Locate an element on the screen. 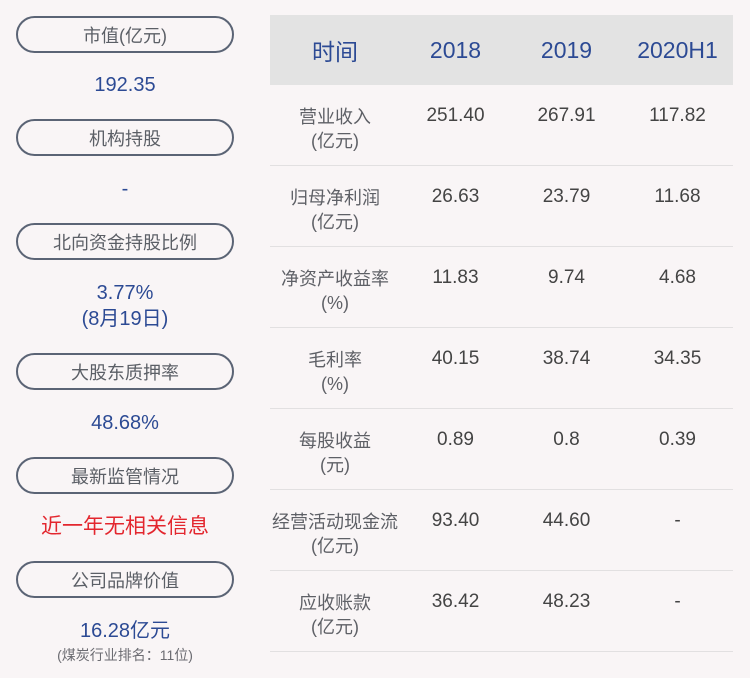 The image size is (750, 678). cell: 117.82 is located at coordinates (677, 115).